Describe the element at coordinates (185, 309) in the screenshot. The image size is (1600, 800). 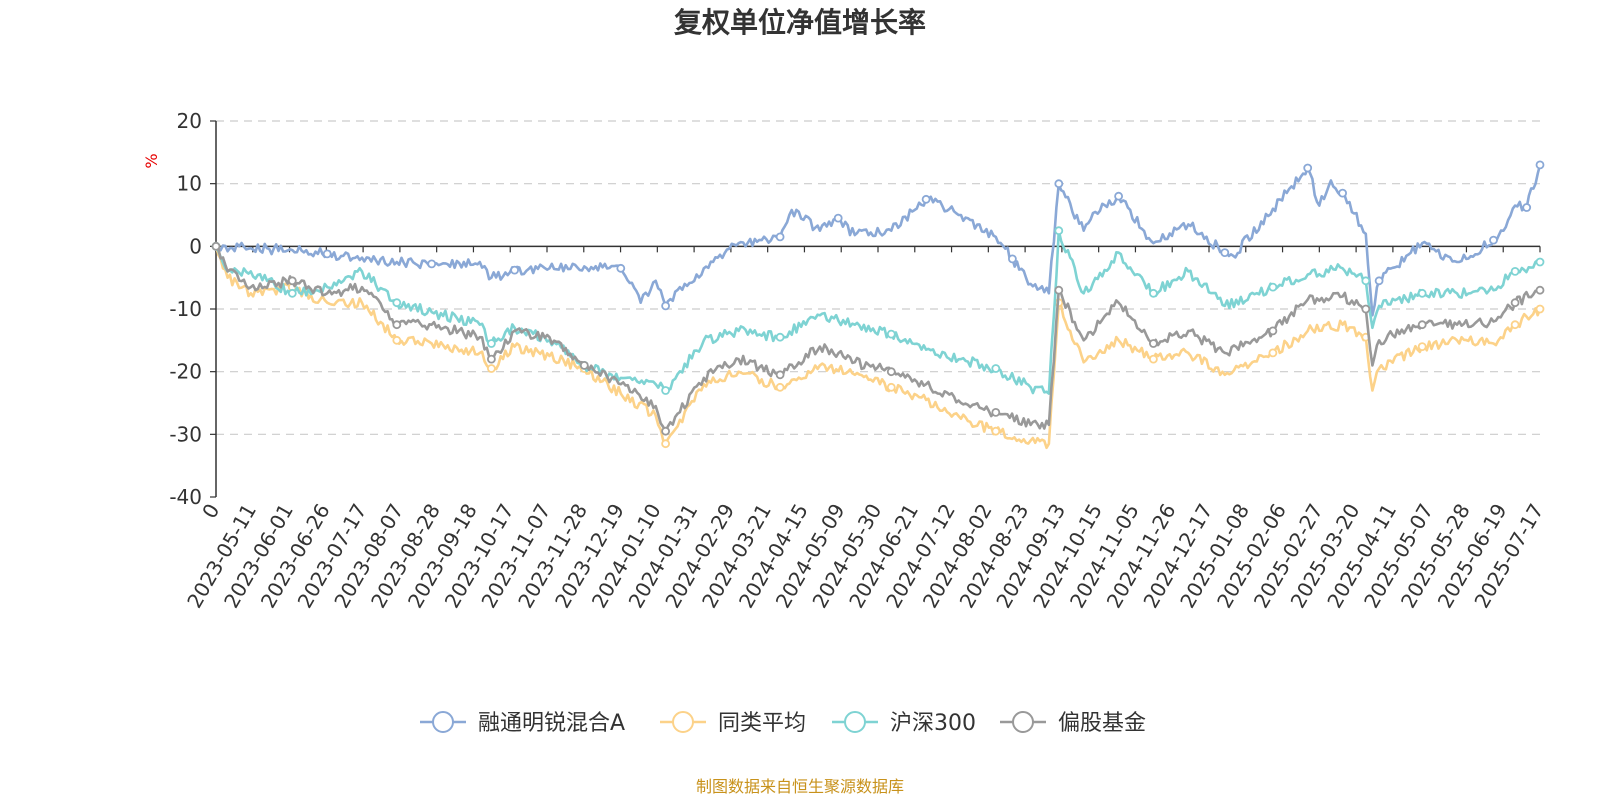
I see `y-tick-label: -10` at that location.